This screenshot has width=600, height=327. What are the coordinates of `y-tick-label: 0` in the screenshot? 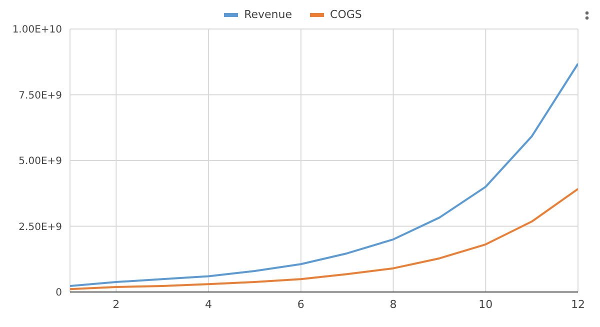 It's located at (59, 293).